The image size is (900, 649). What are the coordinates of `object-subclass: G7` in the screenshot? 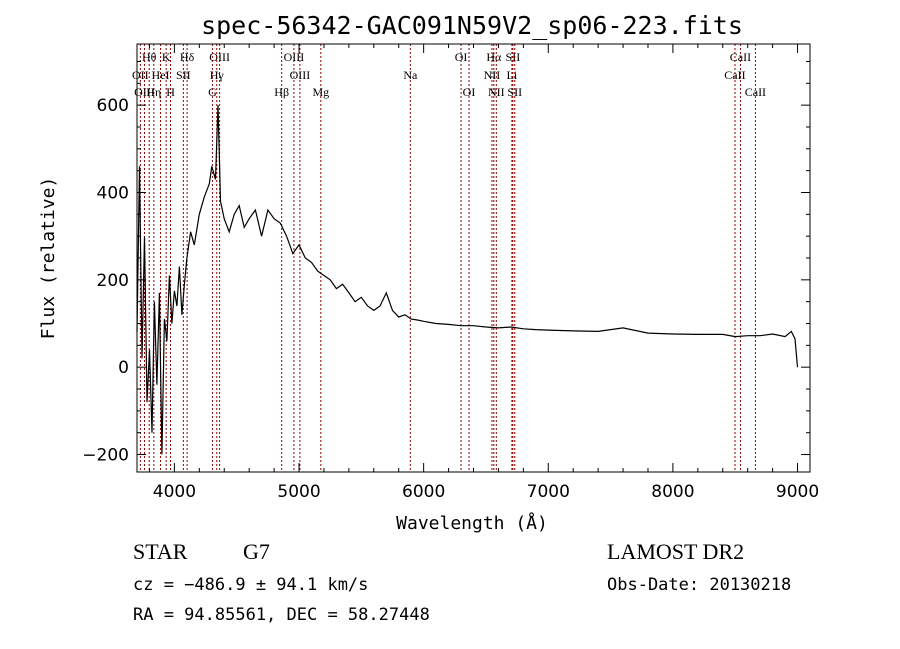 It's located at (256, 551).